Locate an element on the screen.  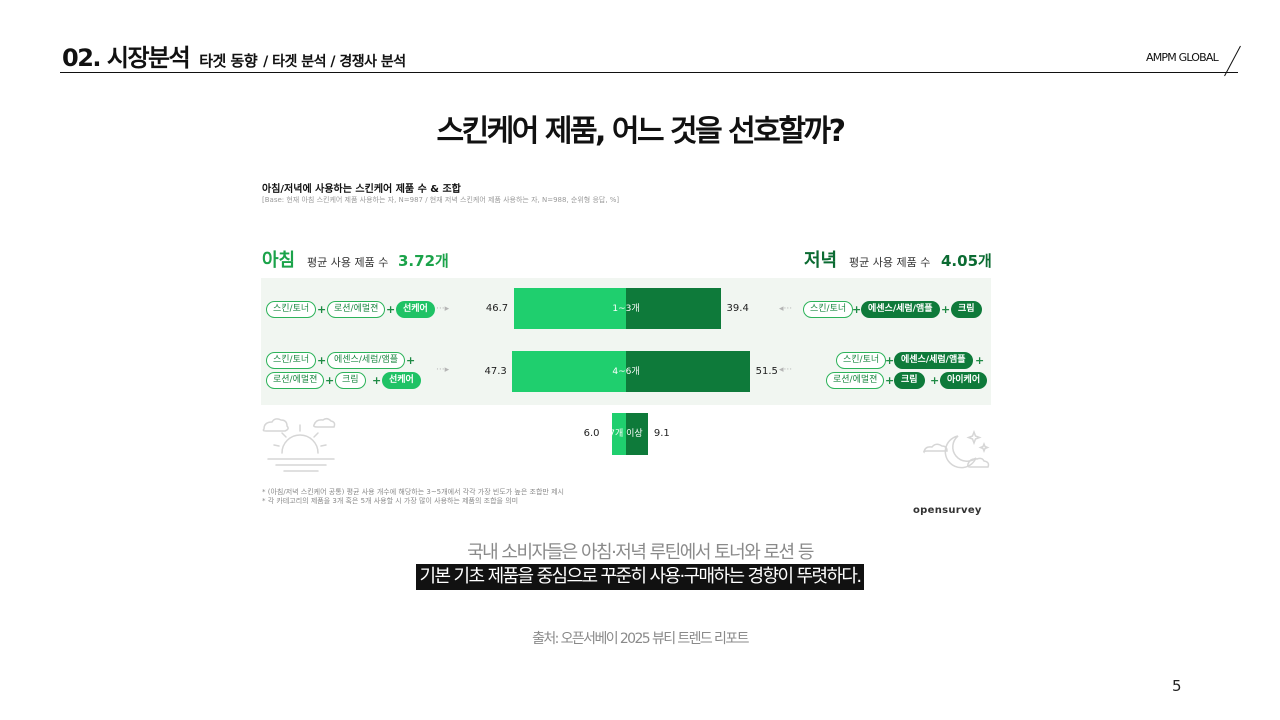
summary-line-2: 기본 기초 제품을 중심으로 꾸준히 사용·구매하는 경향이 뚜렷하다. is located at coordinates (640, 577).